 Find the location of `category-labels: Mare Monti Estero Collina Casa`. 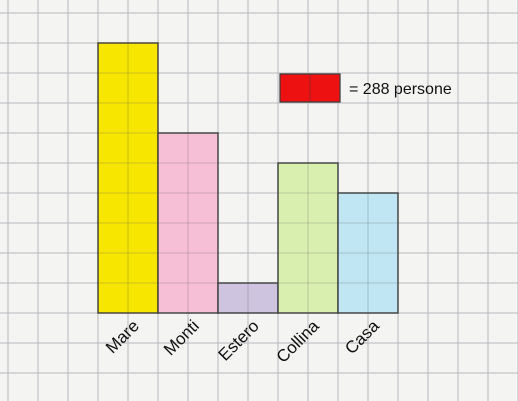

category-labels: Mare Monti Estero Collina Casa is located at coordinates (242, 341).